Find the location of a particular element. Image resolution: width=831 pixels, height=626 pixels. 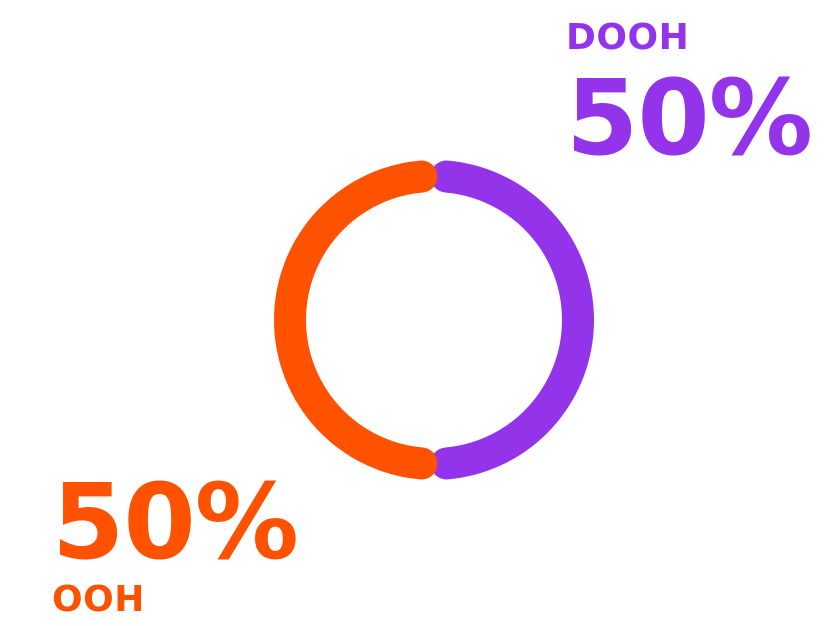

dooh-label-block: DOOH 50% is located at coordinates (689, 97).